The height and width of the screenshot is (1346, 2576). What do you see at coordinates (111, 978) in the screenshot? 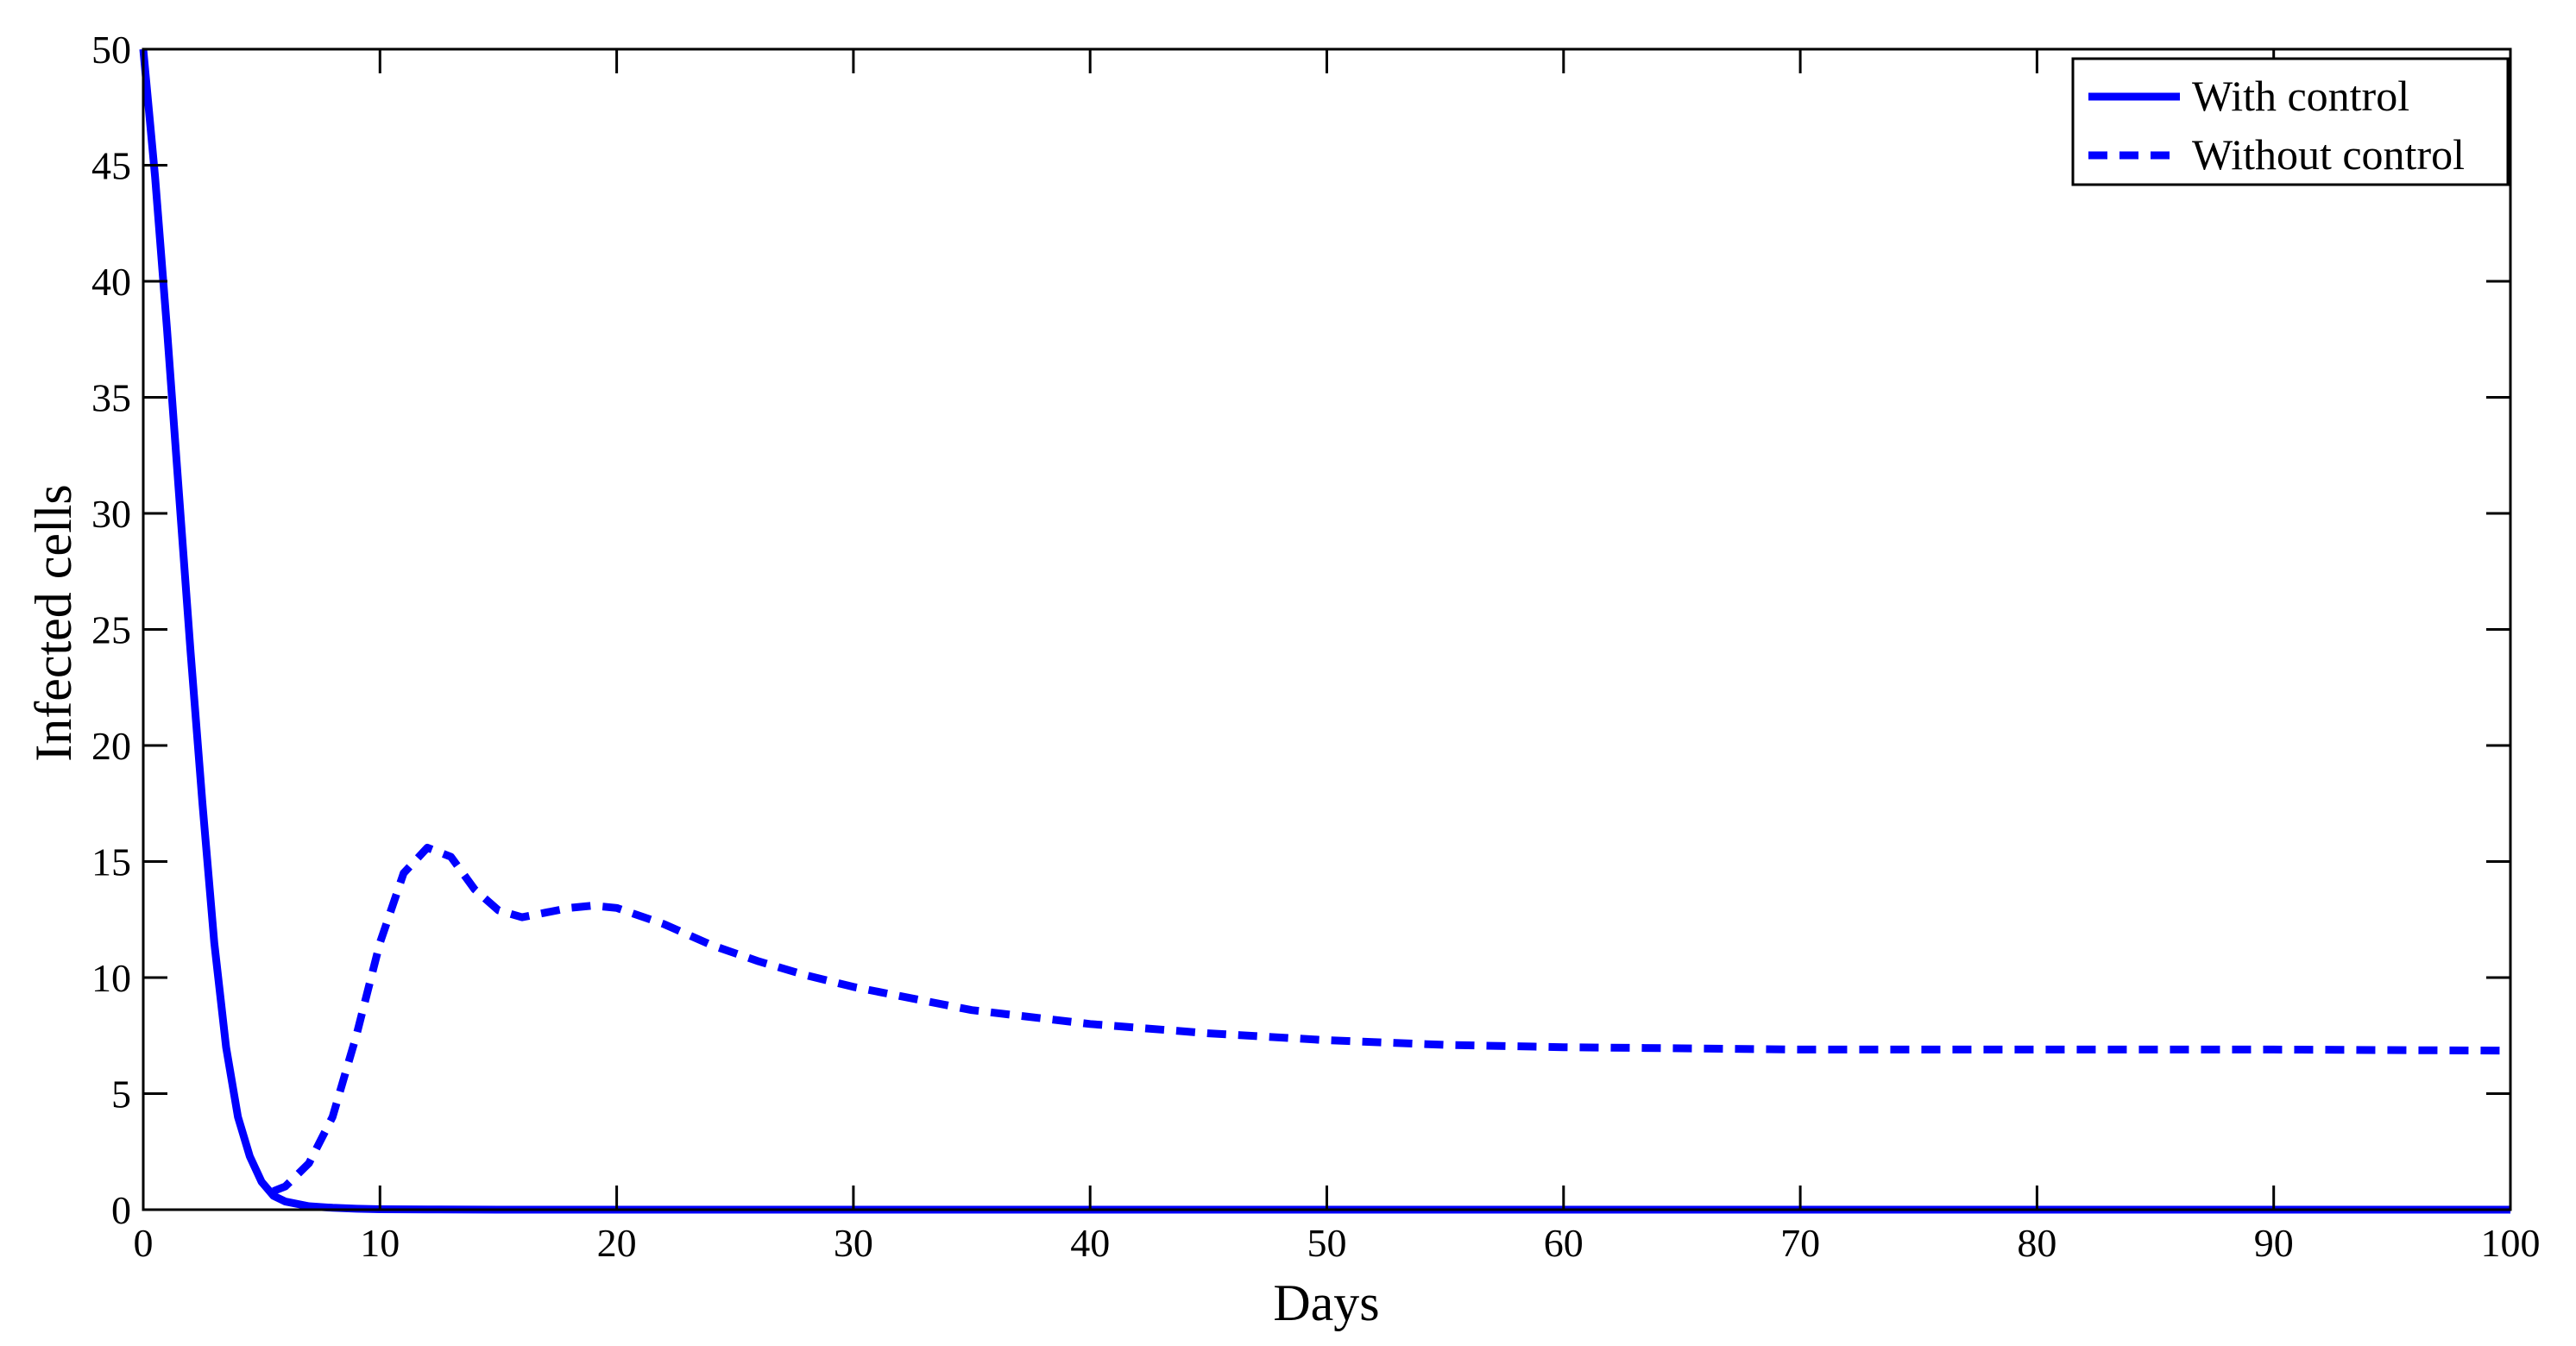
I see `y-tick-label: 10` at bounding box center [111, 978].